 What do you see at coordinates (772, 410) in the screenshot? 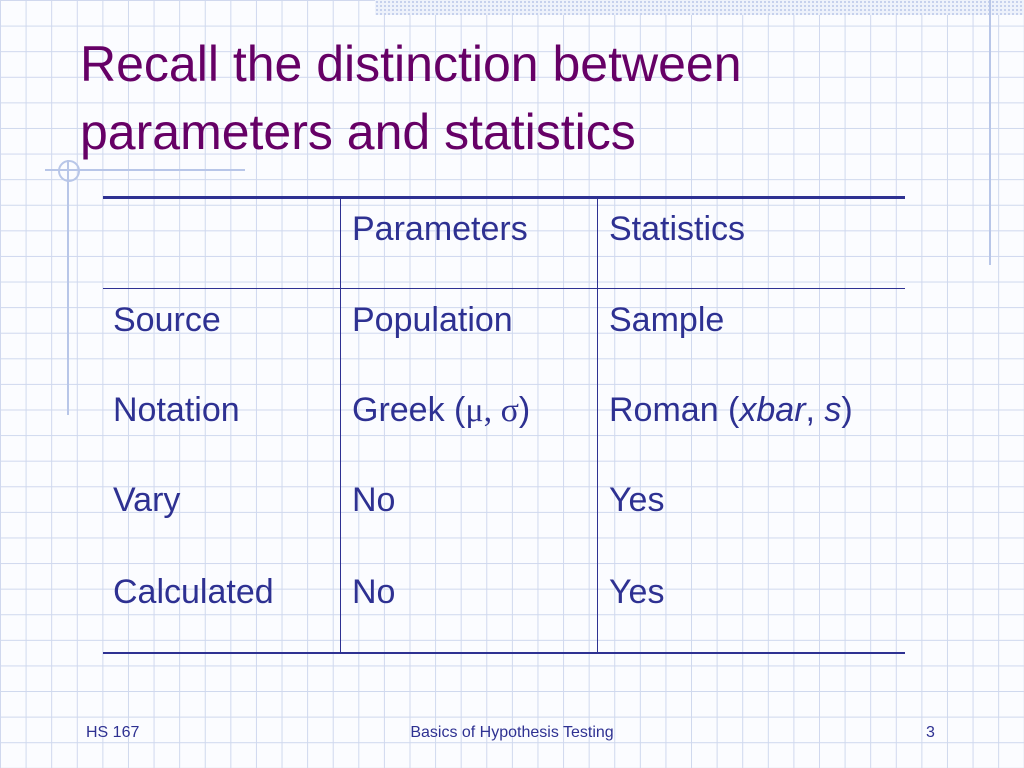
I see `cell-part: xbar` at bounding box center [772, 410].